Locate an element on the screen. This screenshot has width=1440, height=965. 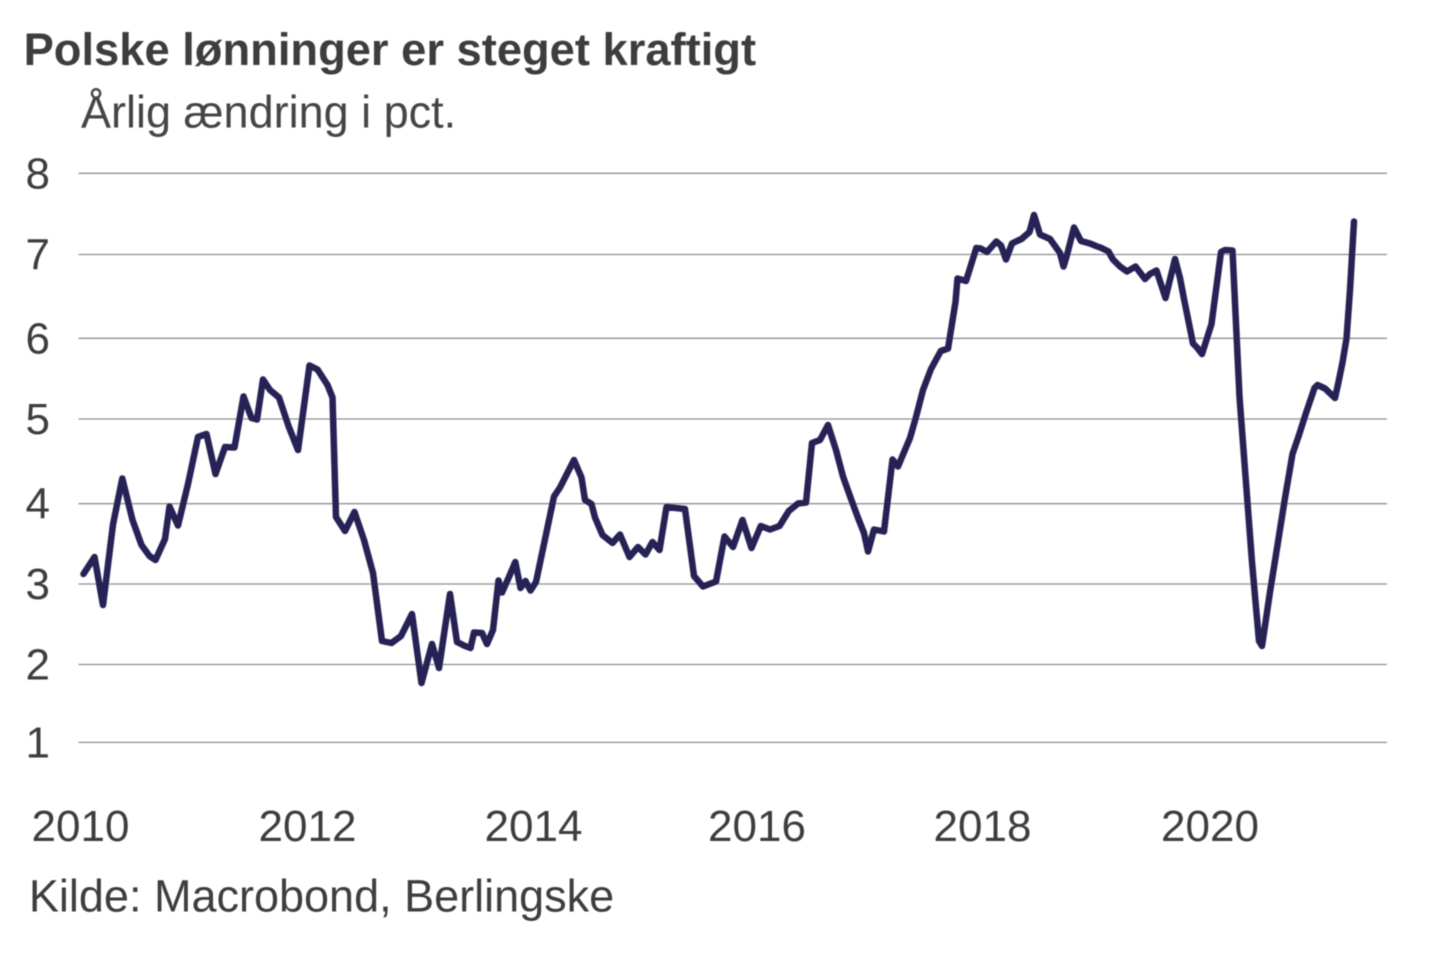
svg-text: 2018 is located at coordinates (983, 826).